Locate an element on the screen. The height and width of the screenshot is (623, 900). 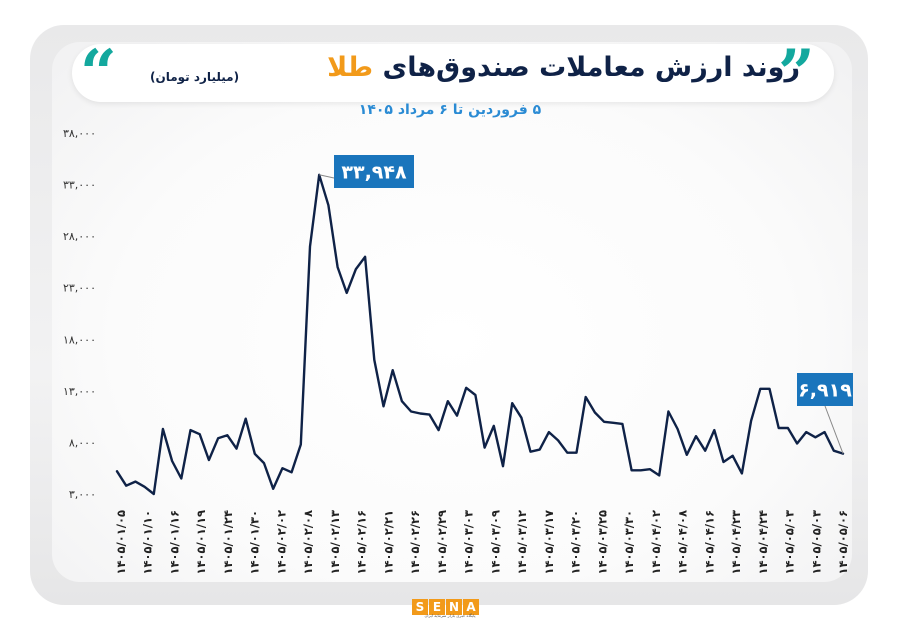
quote-open-icon: “ is located at coordinates (98, 73).